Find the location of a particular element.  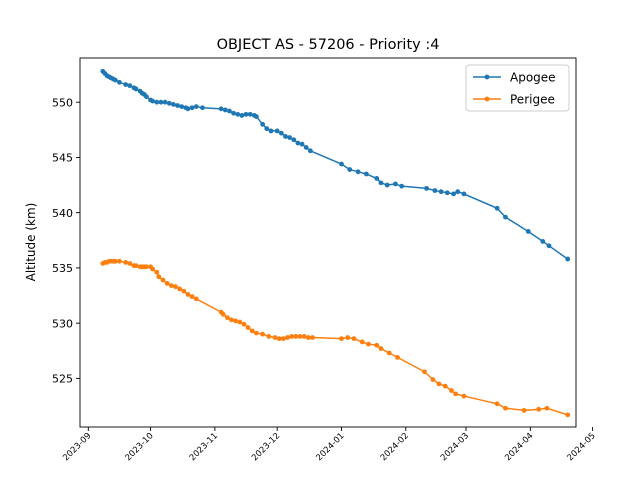

y-tick-label-5: 550 is located at coordinates (62, 102).